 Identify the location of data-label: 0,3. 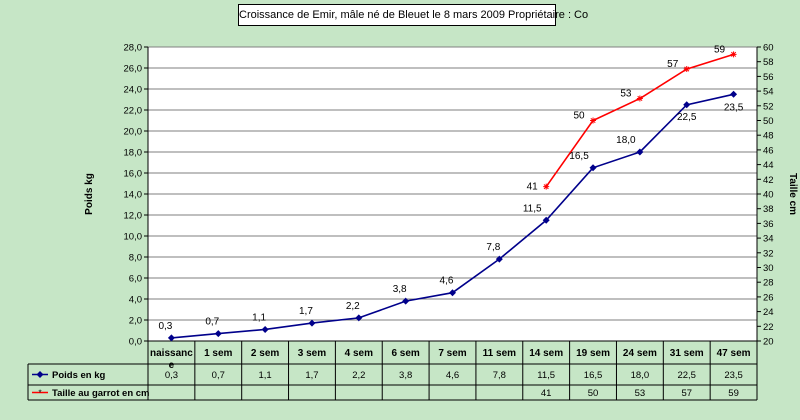
(165, 326).